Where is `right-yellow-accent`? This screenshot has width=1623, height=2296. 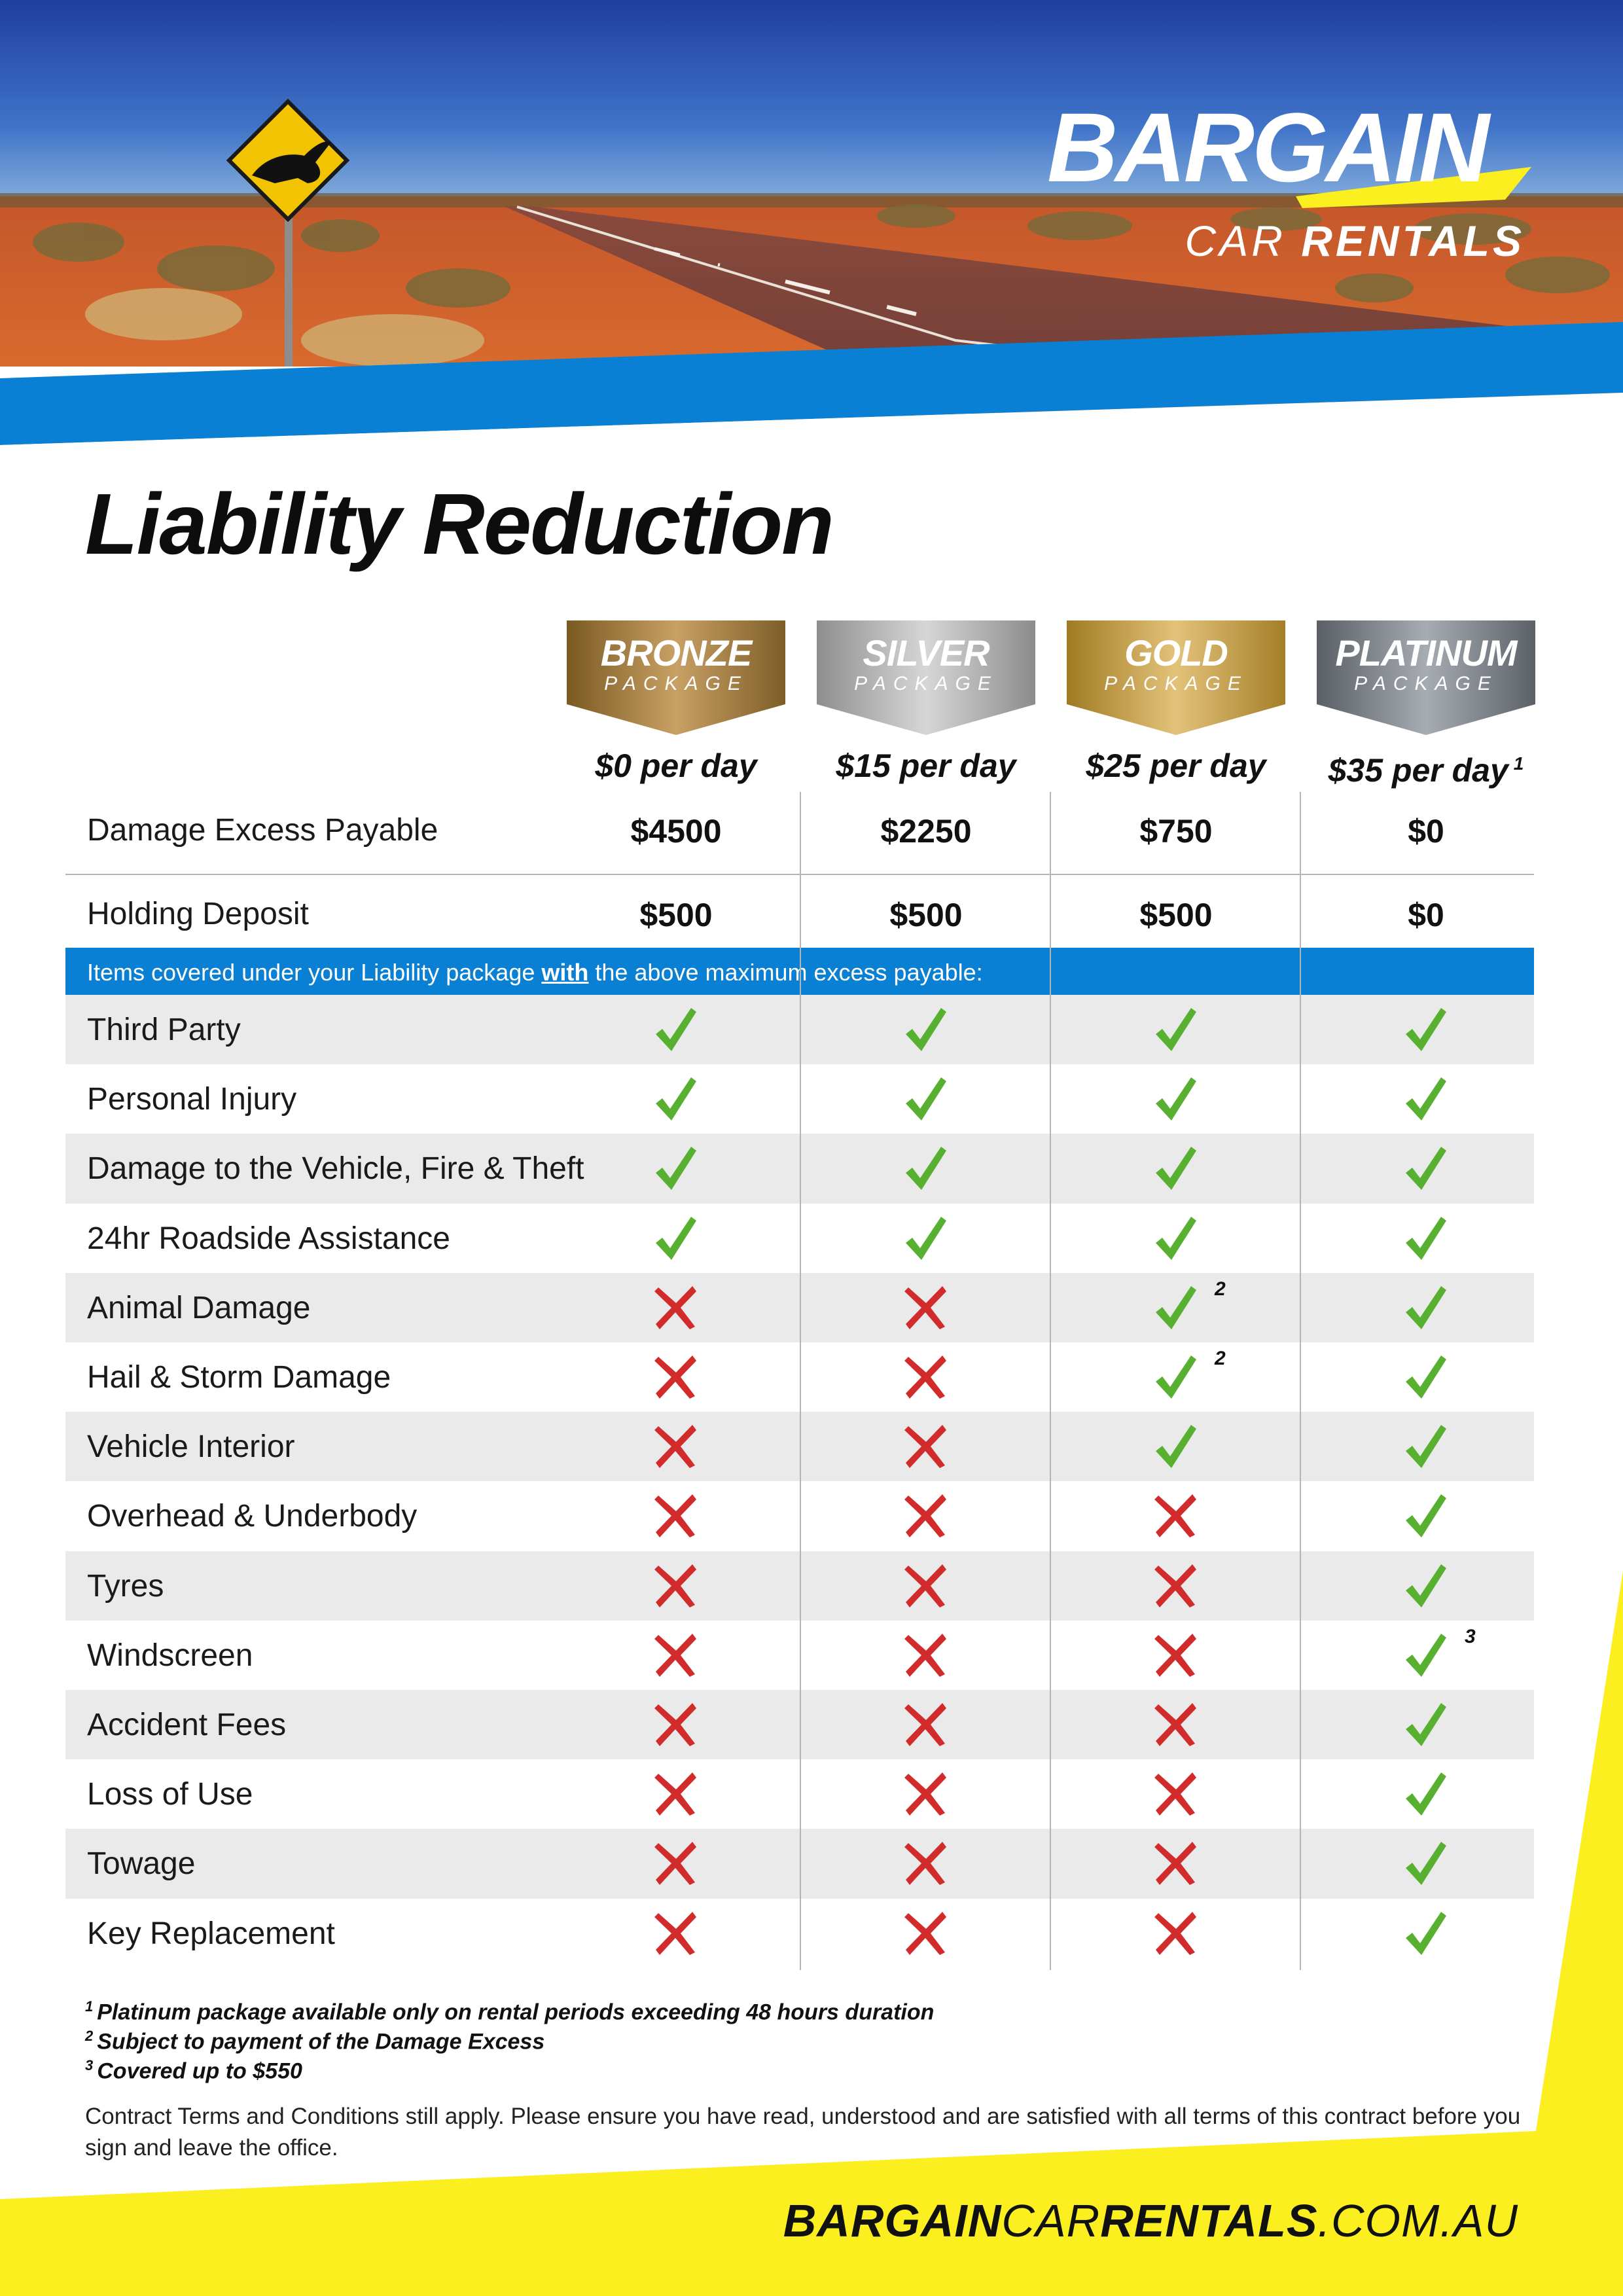
right-yellow-accent is located at coordinates (1577, 1865).